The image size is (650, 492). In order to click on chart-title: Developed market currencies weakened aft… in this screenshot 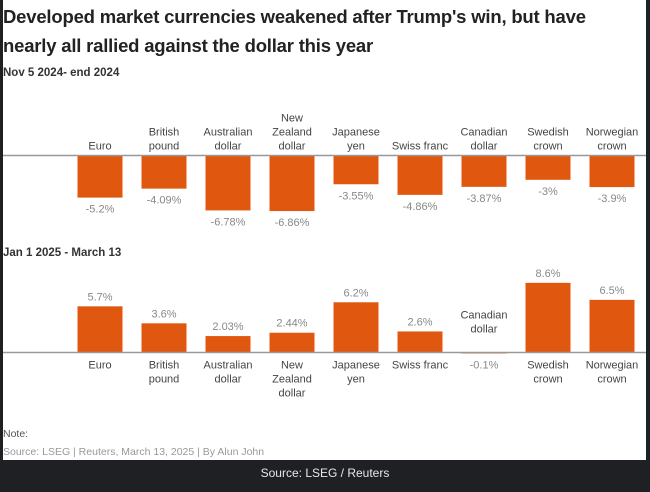, I will do `click(294, 31)`.